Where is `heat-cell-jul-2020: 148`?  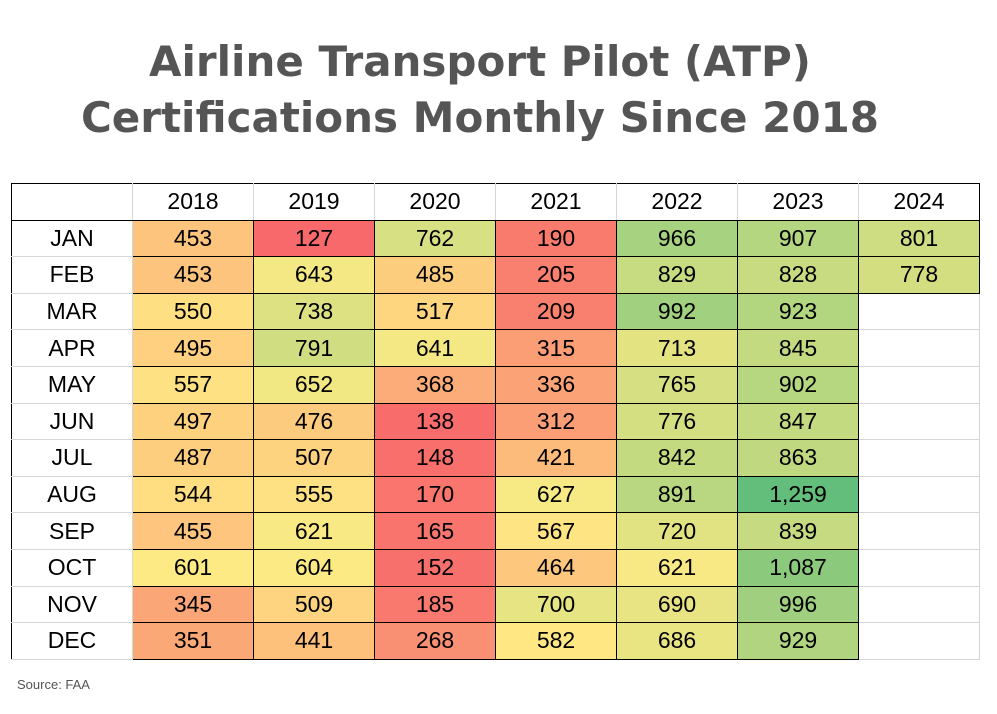
heat-cell-jul-2020: 148 is located at coordinates (435, 458).